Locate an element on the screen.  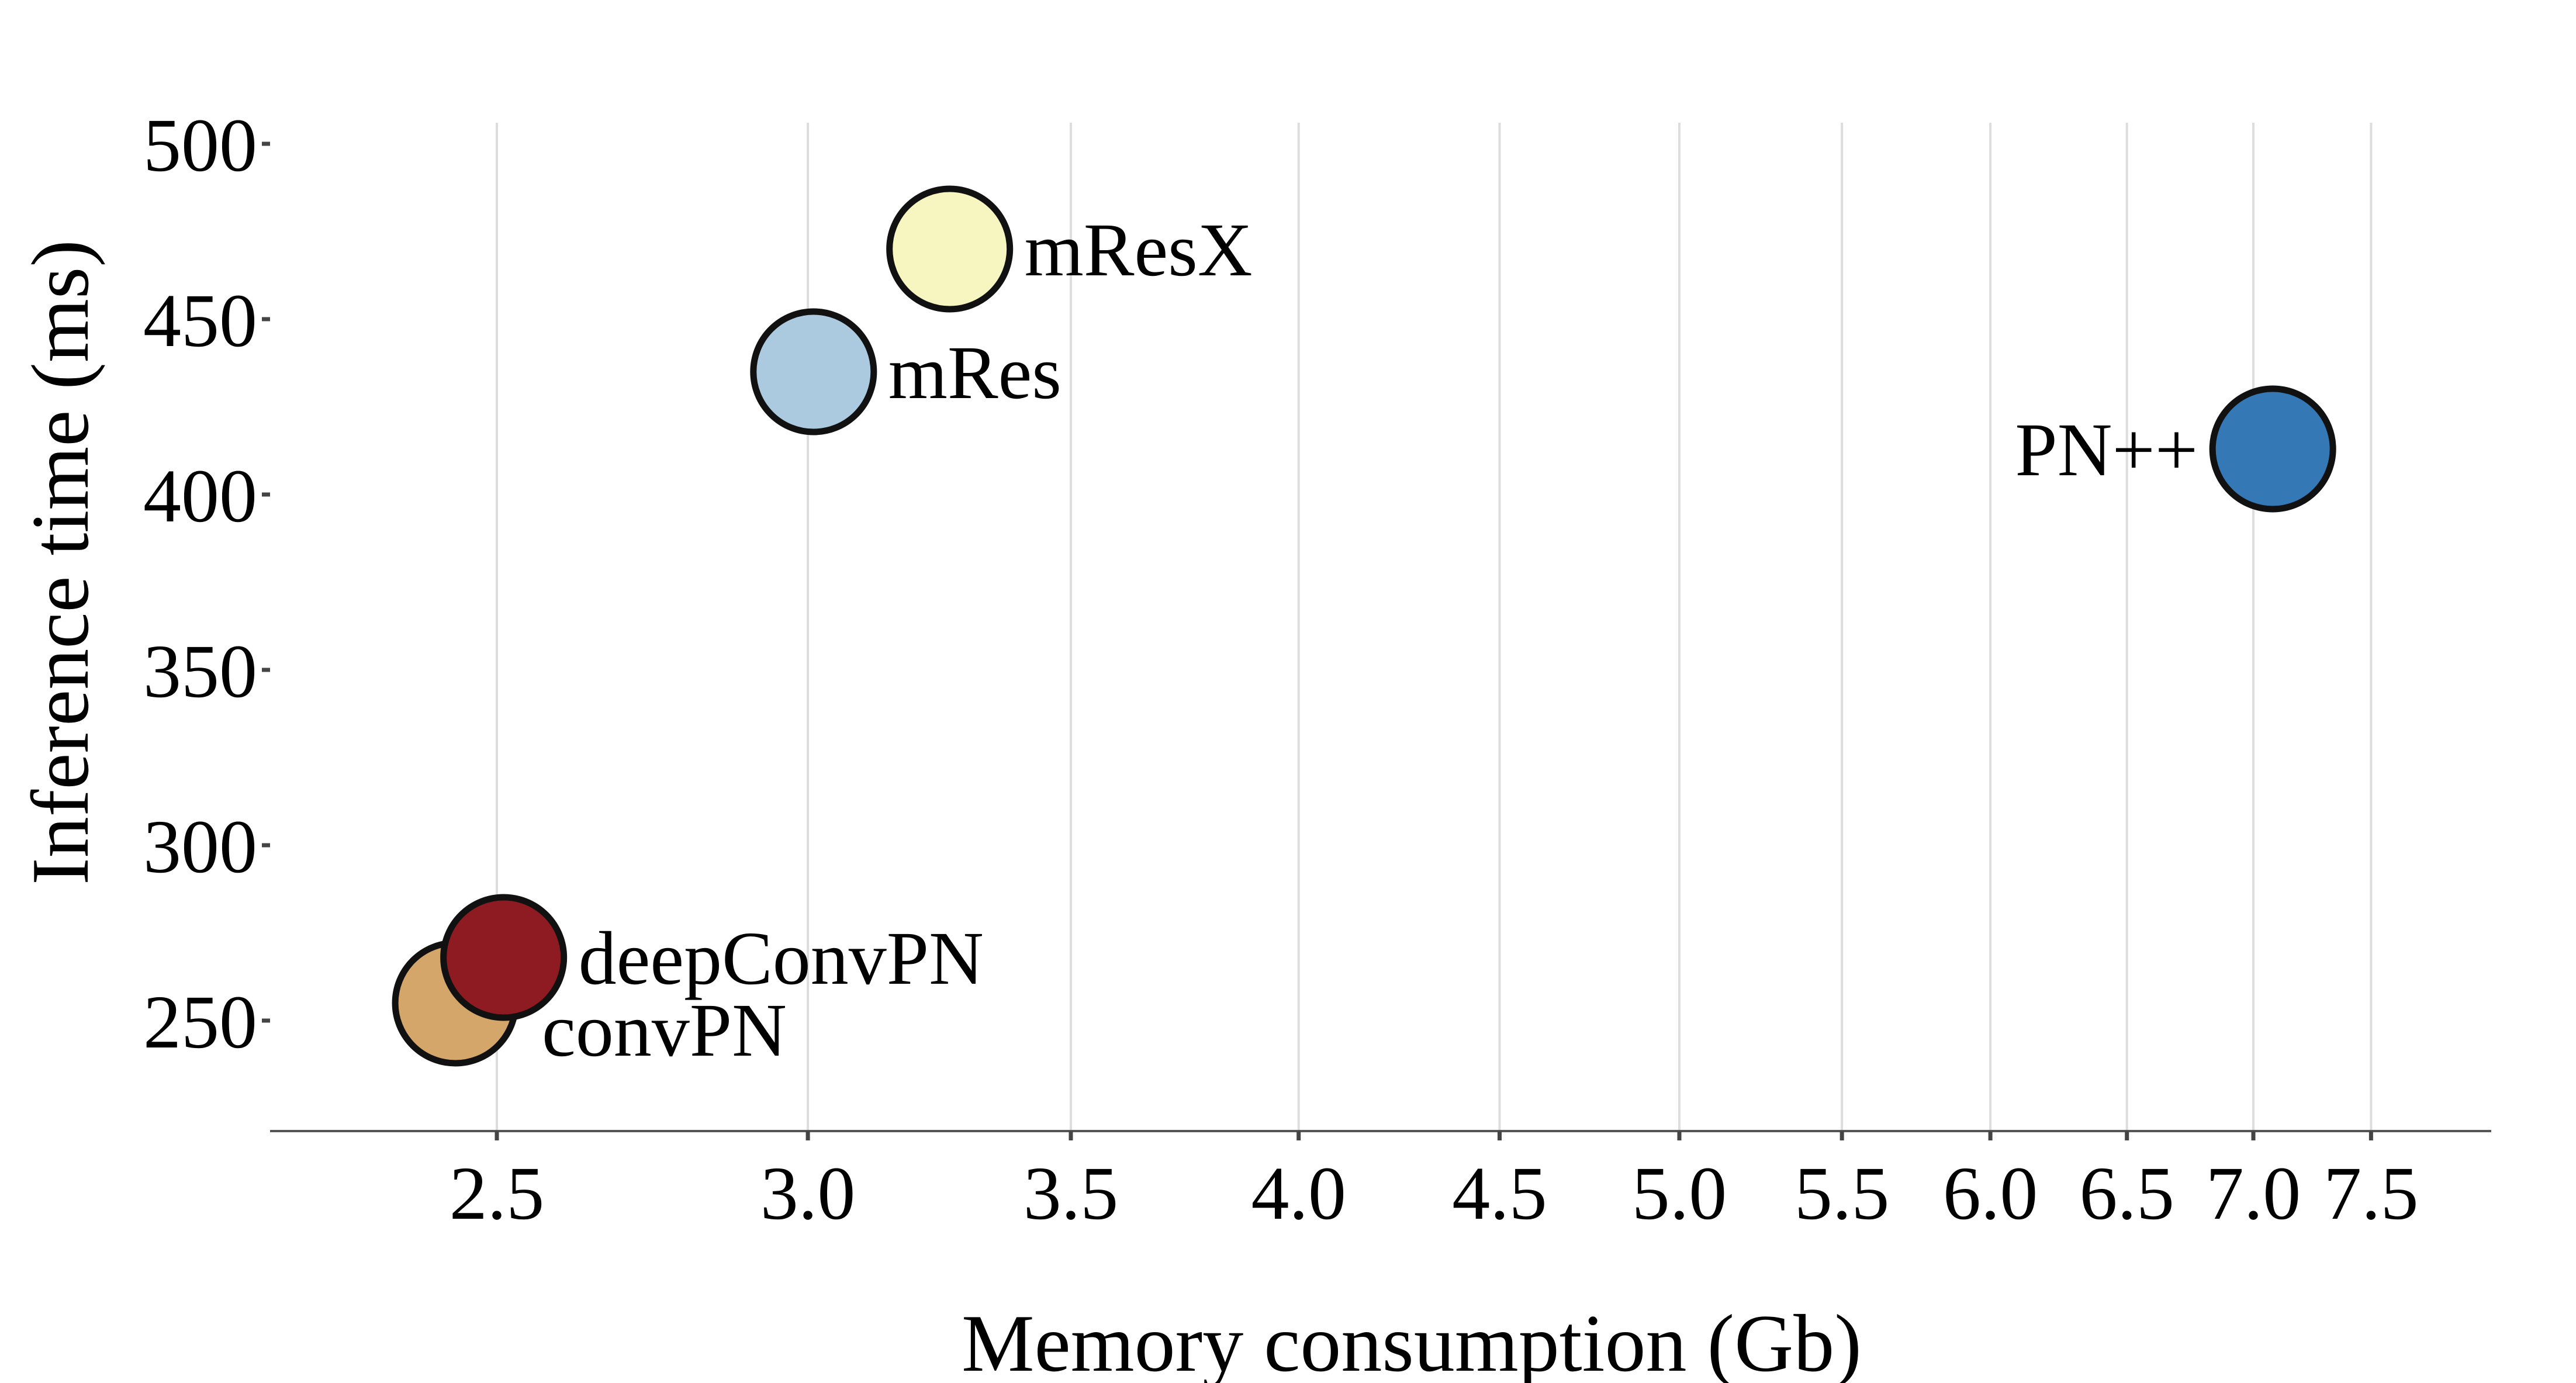
x-tick-label: 5.0 is located at coordinates (1679, 1194).